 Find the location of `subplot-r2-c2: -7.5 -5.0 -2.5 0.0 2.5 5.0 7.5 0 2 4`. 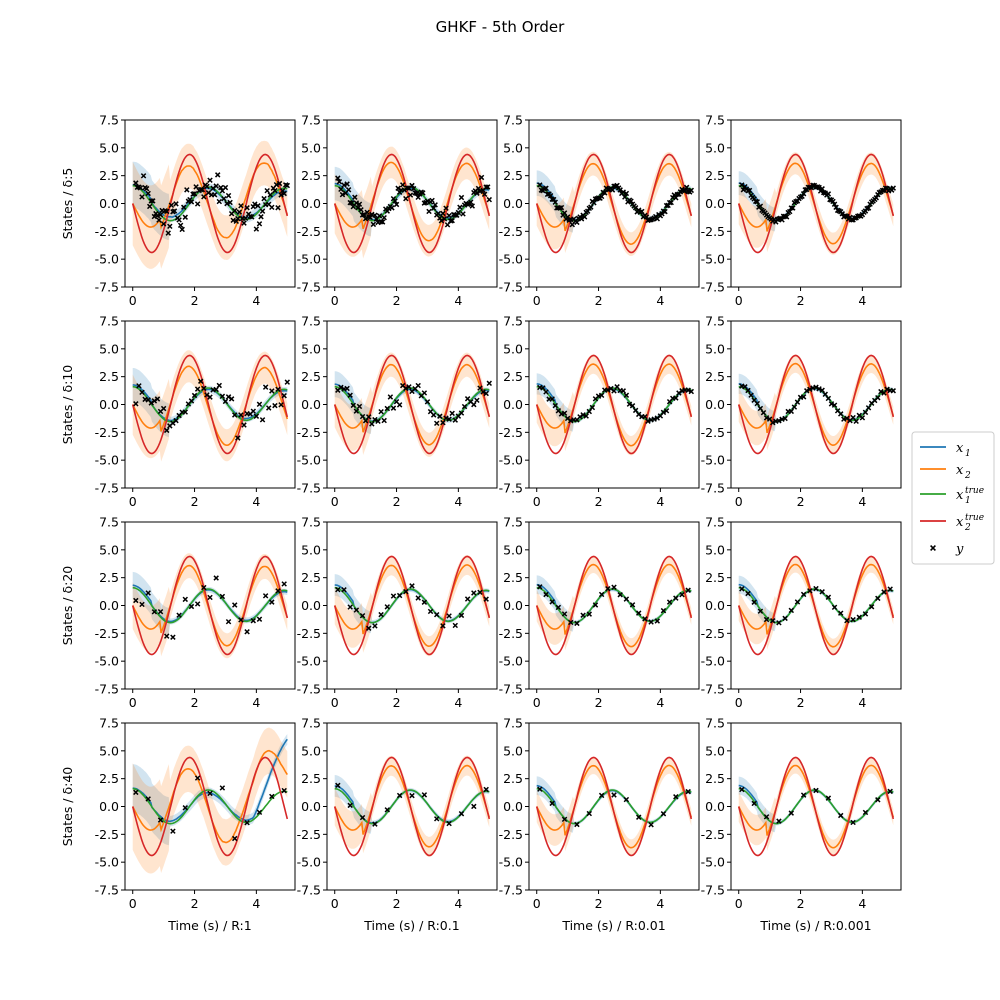

subplot-r2-c2: -7.5 -5.0 -2.5 0.0 2.5 5.0 7.5 0 2 4 is located at coordinates (599, 612).